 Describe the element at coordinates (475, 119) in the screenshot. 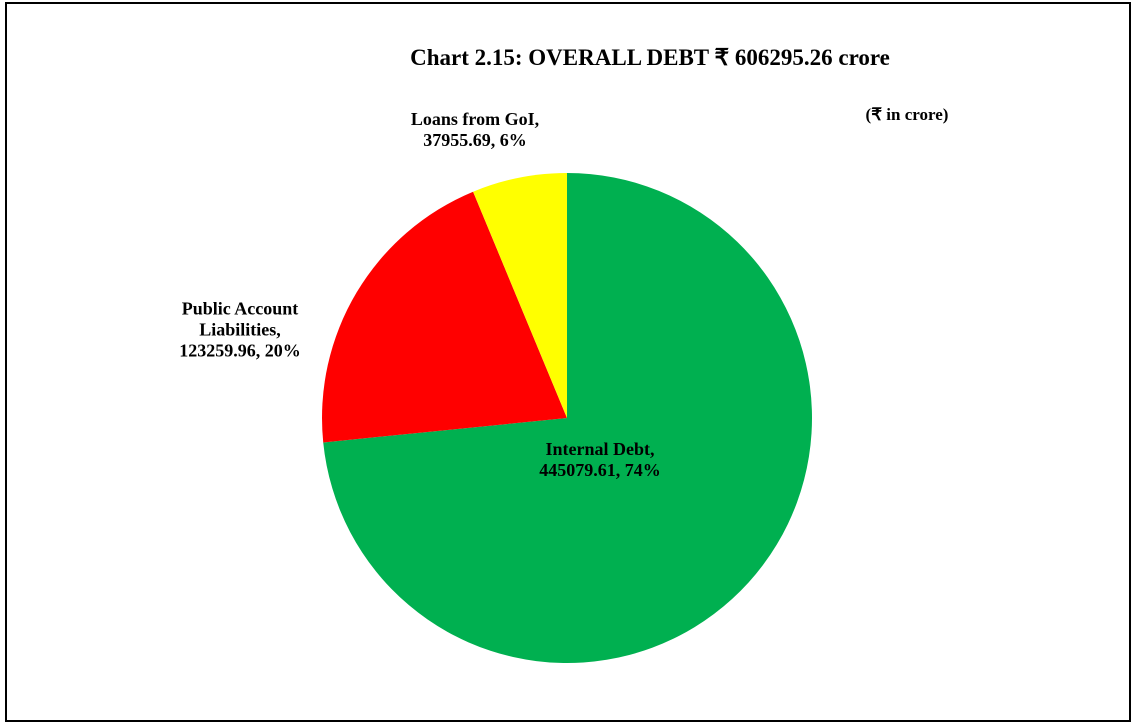

I see `category-label: Loans from GoI,` at that location.